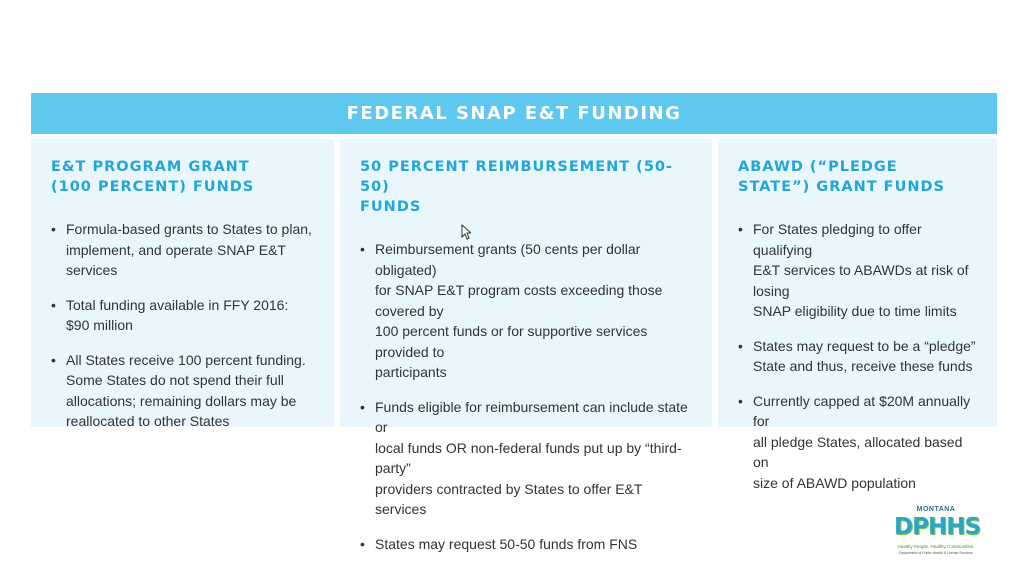 The width and height of the screenshot is (1024, 575). What do you see at coordinates (864, 345) in the screenshot?
I see `bullet-line: States may request to be a “pledge”` at bounding box center [864, 345].